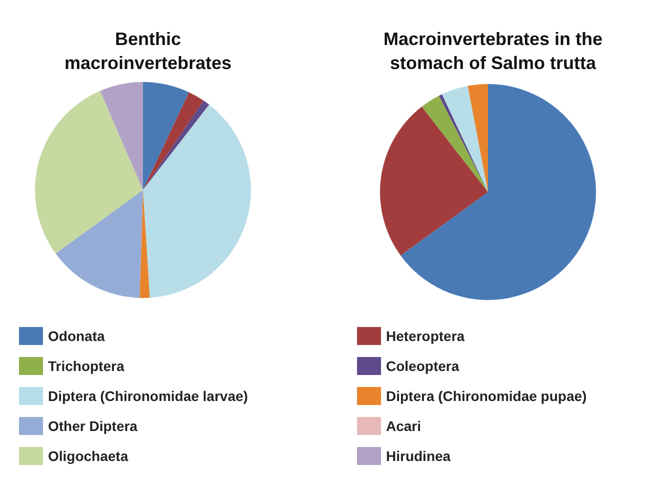  Describe the element at coordinates (425, 336) in the screenshot. I see `legend-label: Heteroptera` at that location.